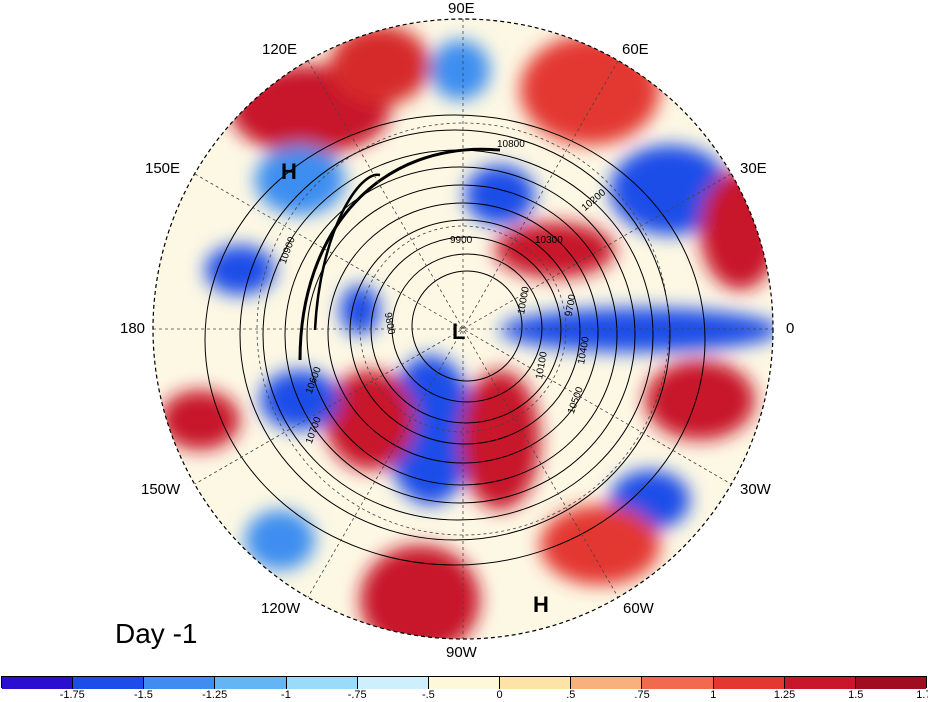 The width and height of the screenshot is (928, 702). I want to click on low-pressure-marker: L, so click(459, 331).